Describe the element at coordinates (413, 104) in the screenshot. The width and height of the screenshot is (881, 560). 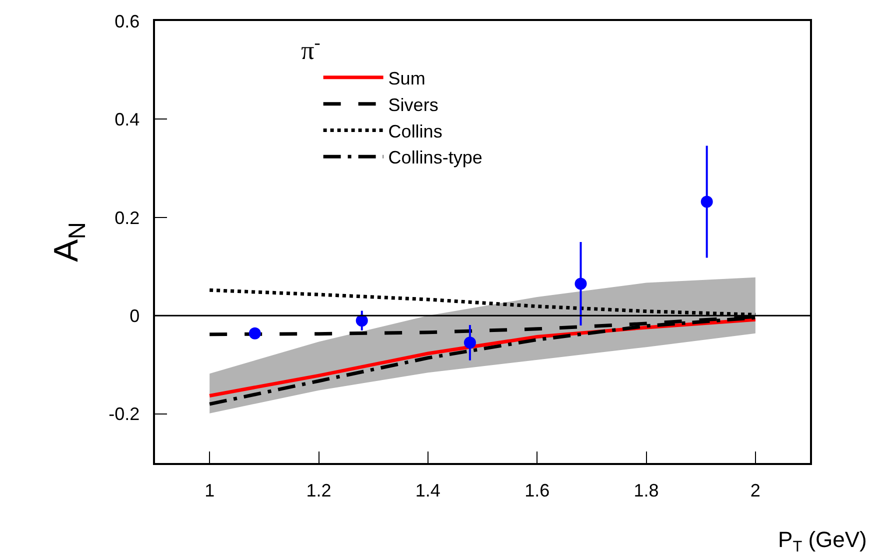
I see `legend-label: Sivers` at that location.